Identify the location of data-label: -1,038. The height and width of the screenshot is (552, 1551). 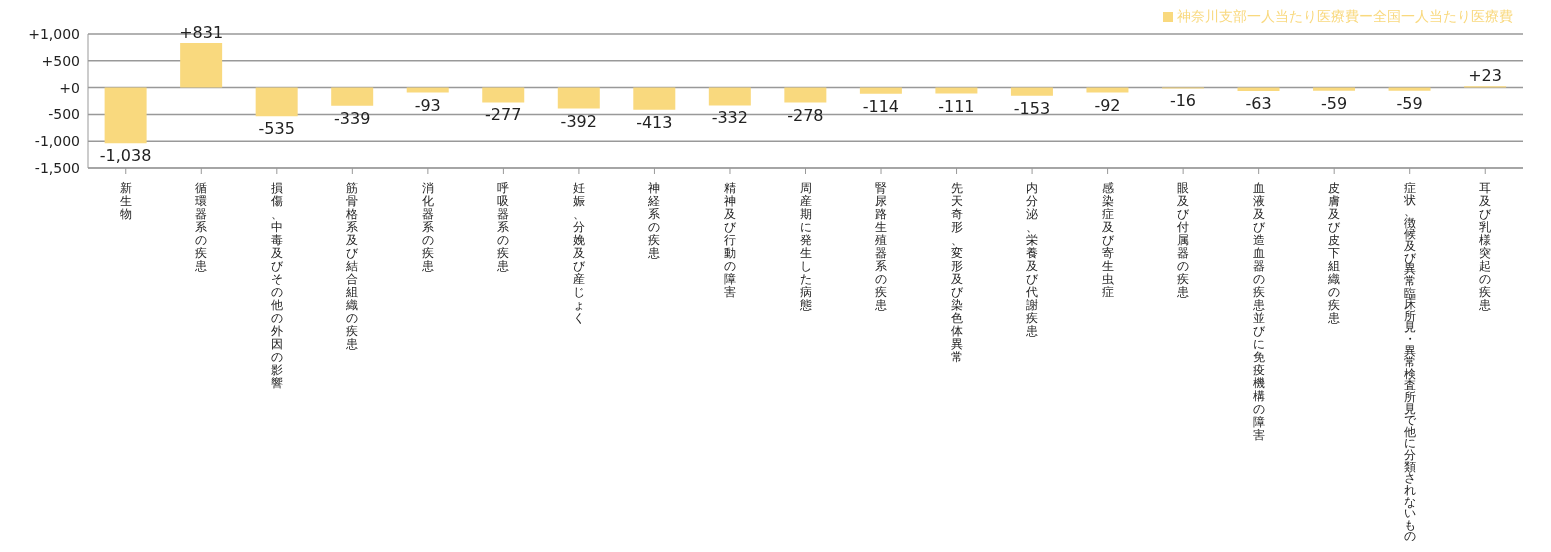
(125, 156).